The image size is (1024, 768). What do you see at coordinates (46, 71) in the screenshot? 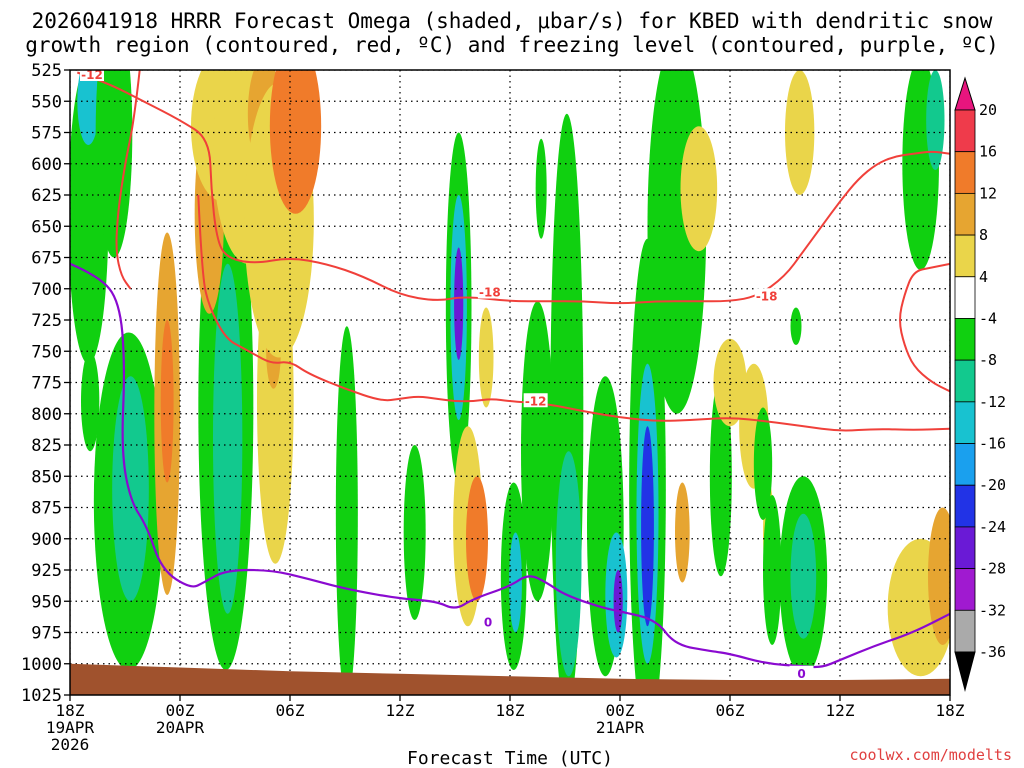
I see `y-tick-label: 525` at bounding box center [46, 71].